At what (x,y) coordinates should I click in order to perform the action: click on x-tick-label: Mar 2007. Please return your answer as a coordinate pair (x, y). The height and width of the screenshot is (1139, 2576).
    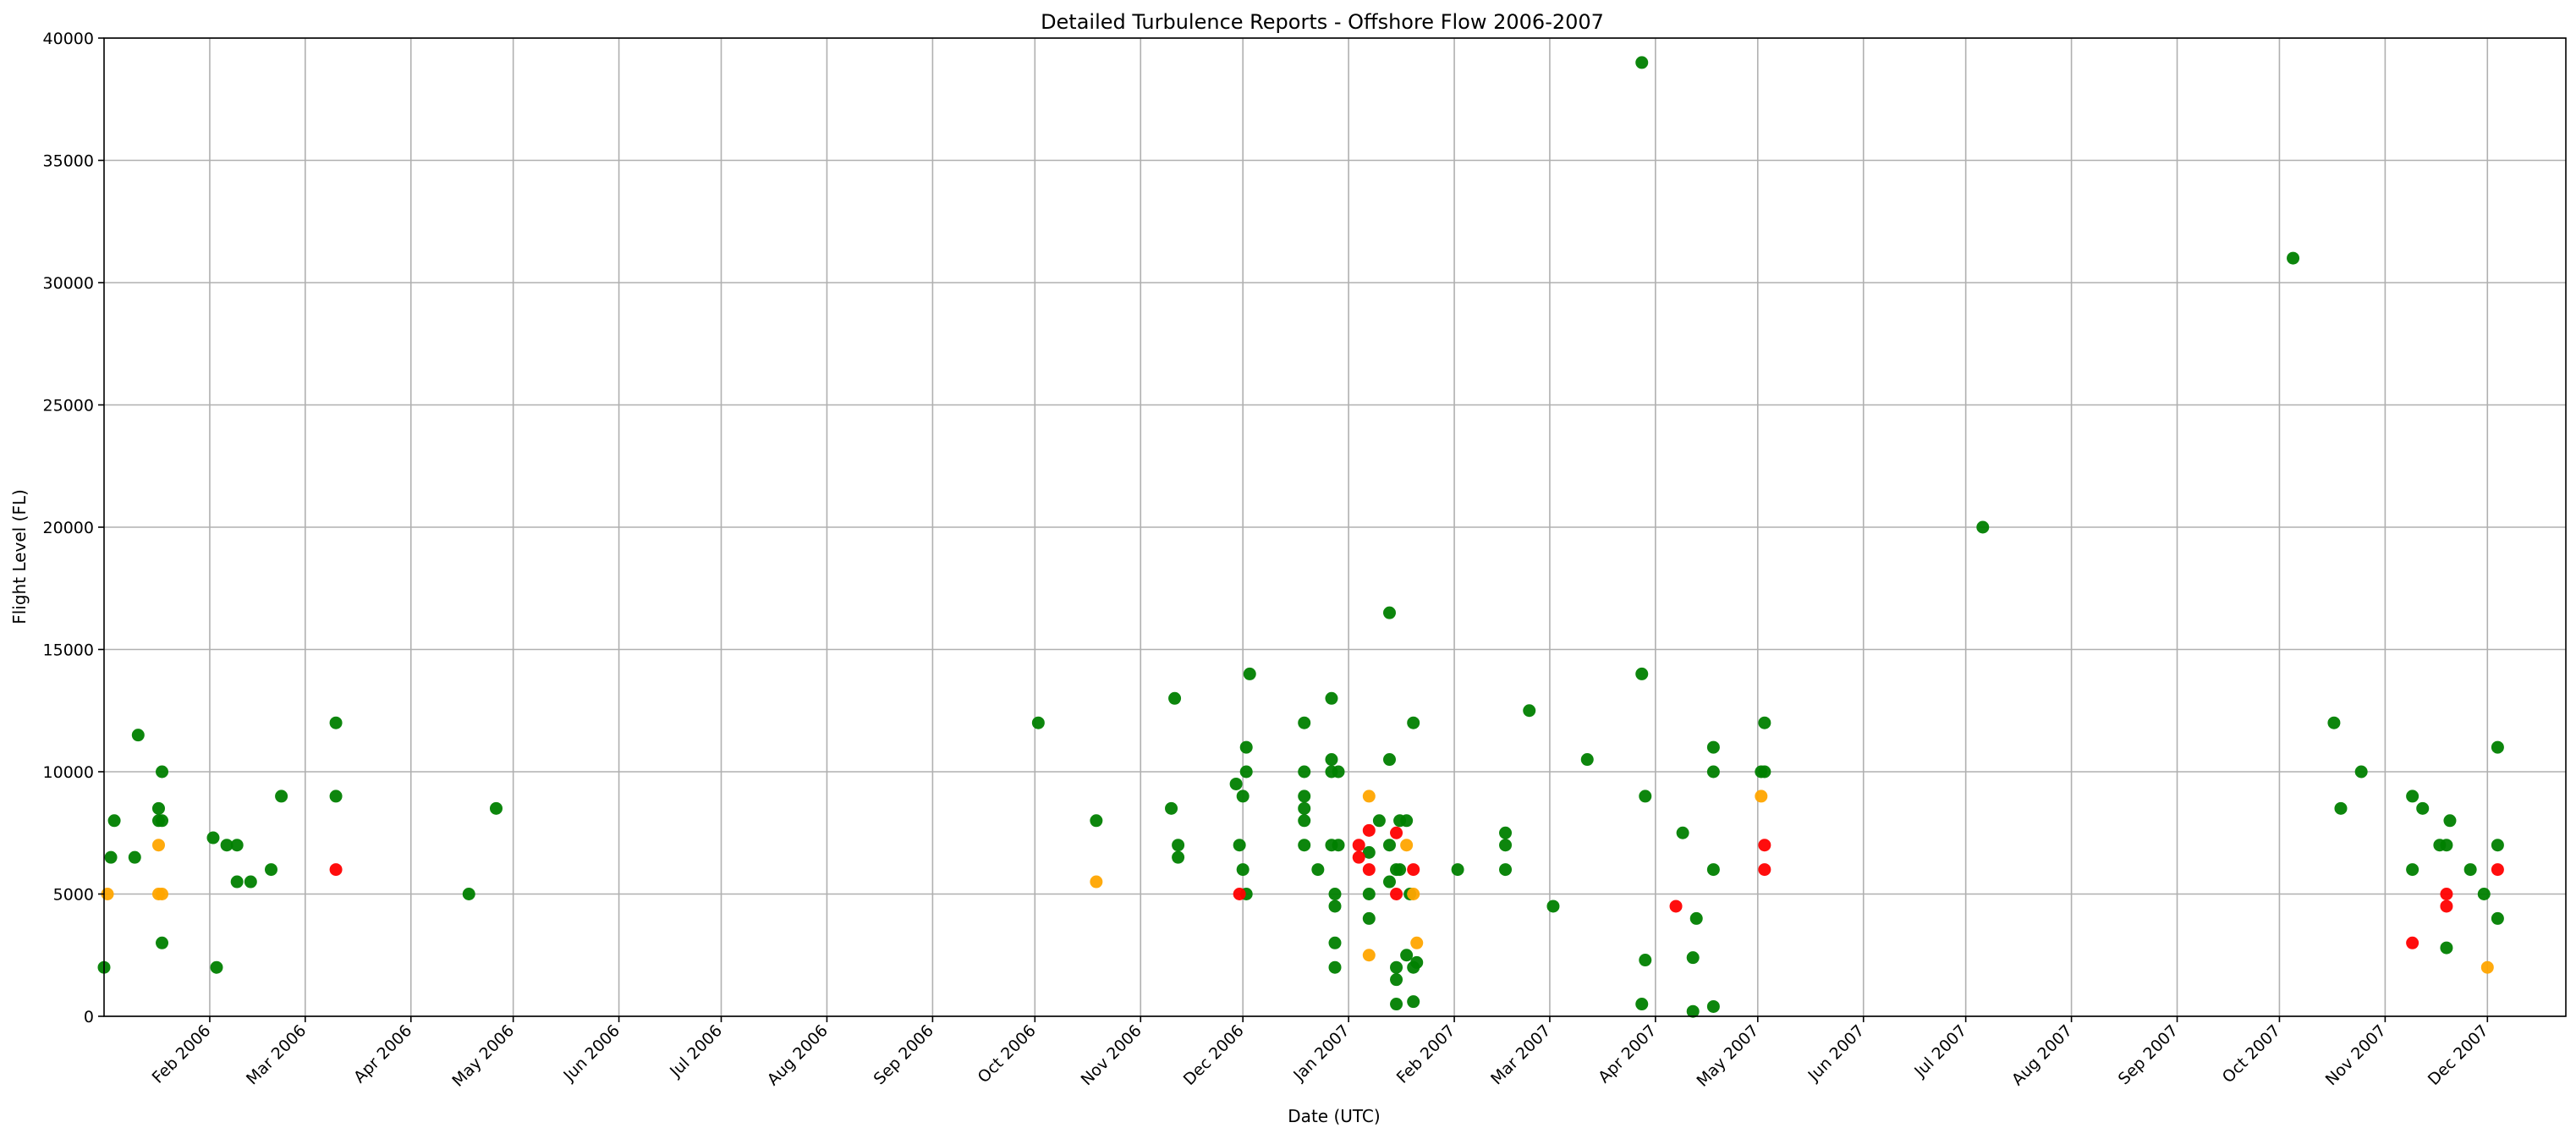
    Looking at the image, I should click on (1521, 1055).